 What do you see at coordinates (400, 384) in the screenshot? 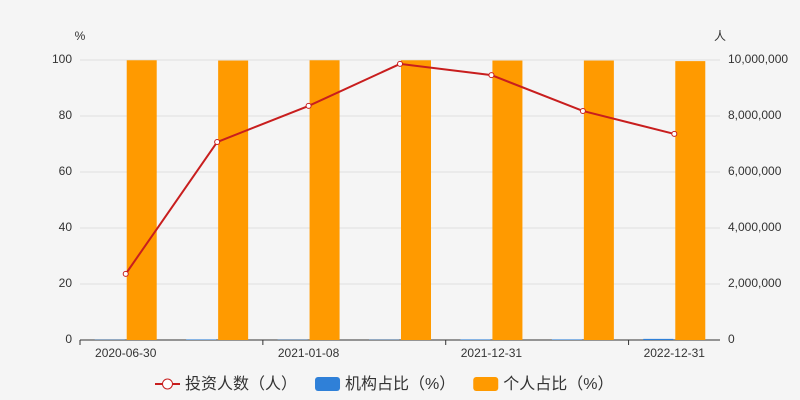
I see `legend-label: 机构占比（%）` at bounding box center [400, 384].